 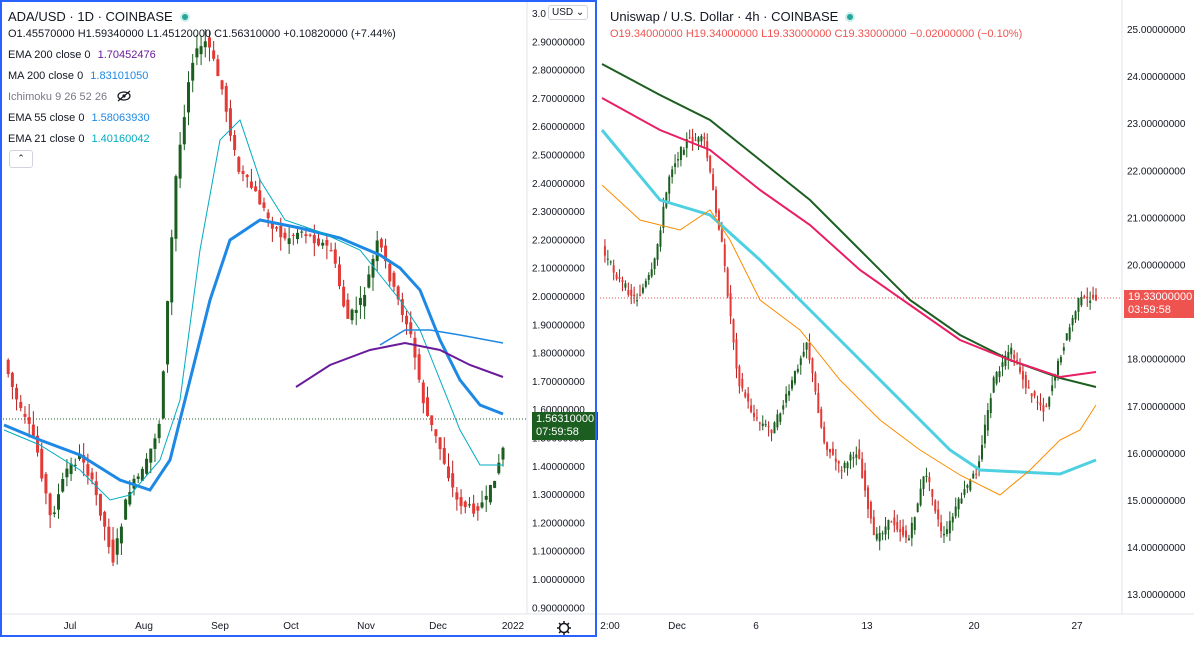 I want to click on settings-gear-icon, so click(x=564, y=628).